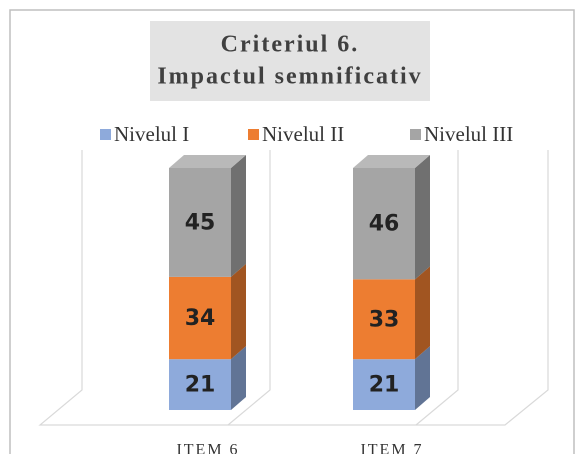 The image size is (583, 454). I want to click on legend-label: Nivelul I, so click(151, 134).